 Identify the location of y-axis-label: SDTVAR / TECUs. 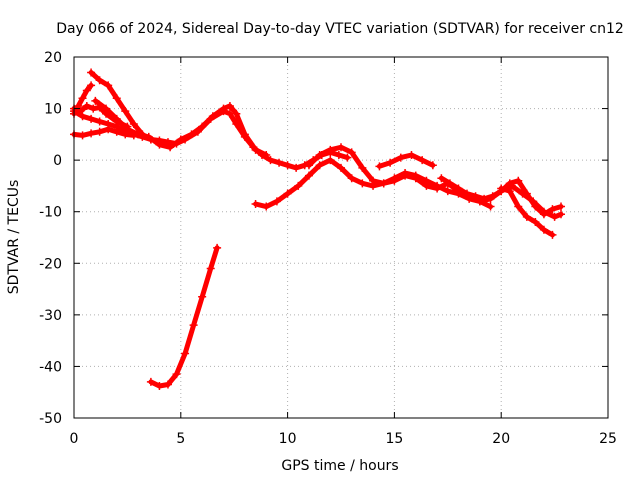
(14, 237).